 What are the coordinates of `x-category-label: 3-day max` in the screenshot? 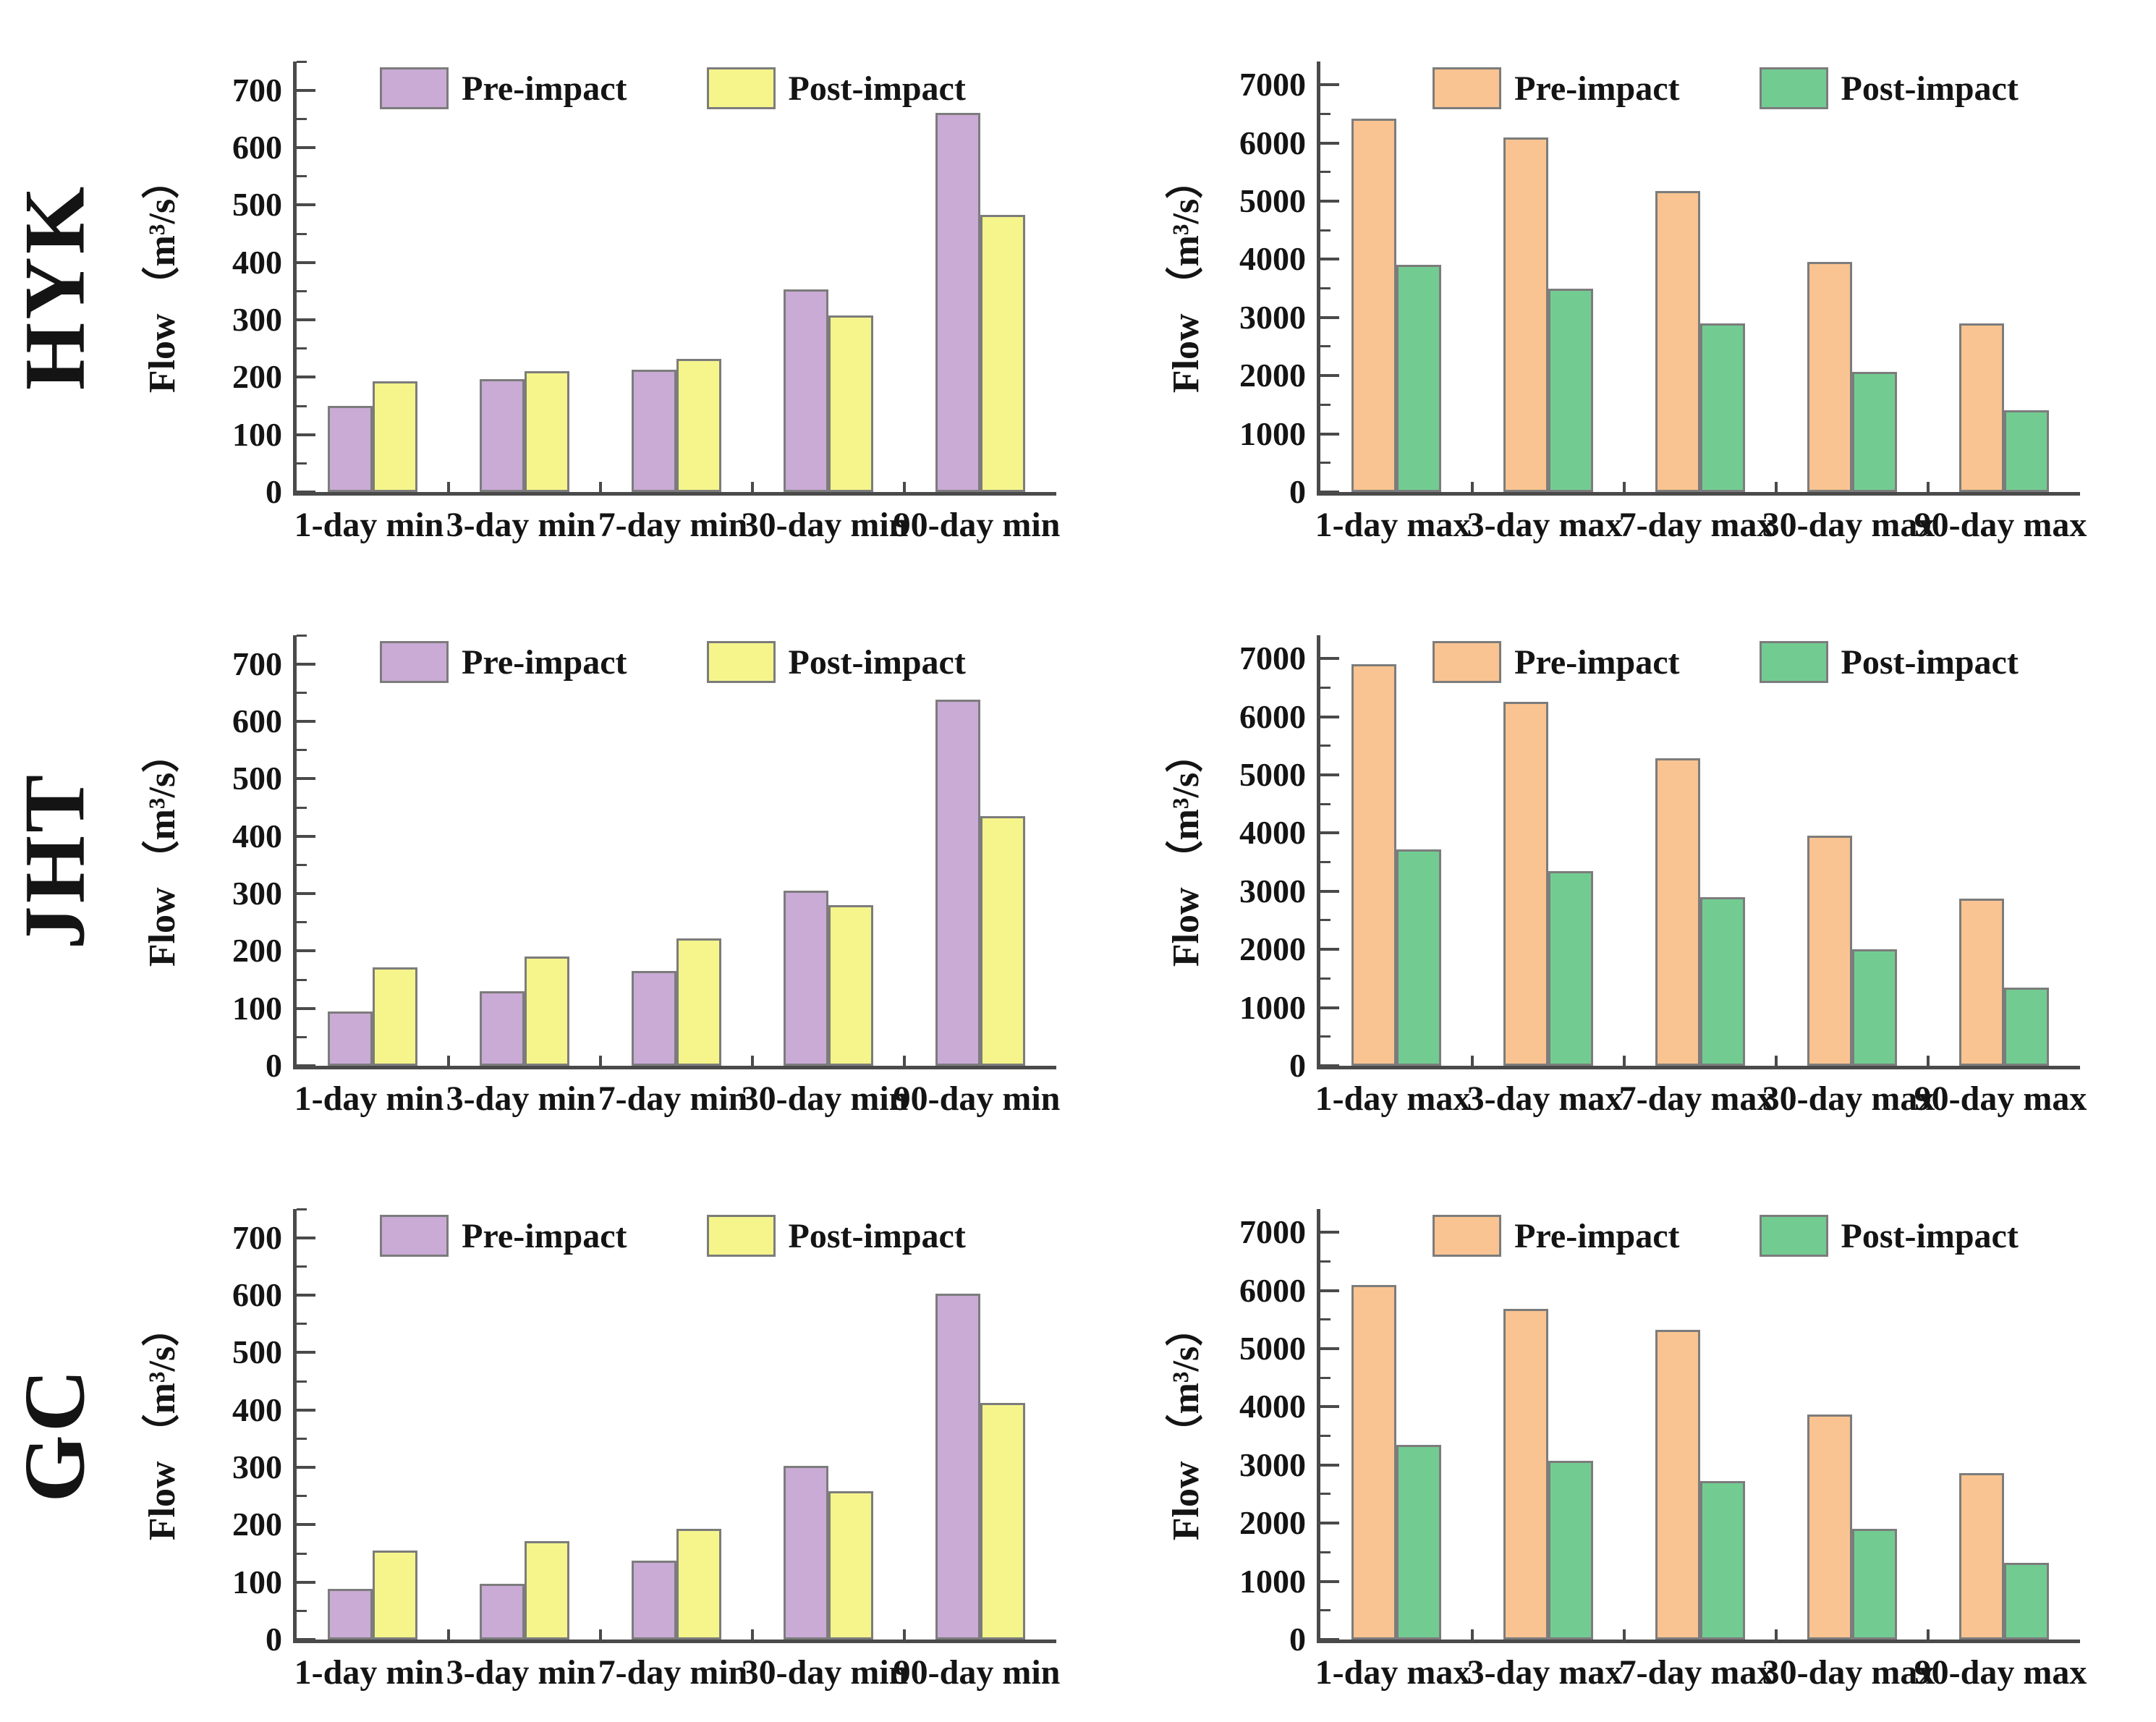 It's located at (1545, 1099).